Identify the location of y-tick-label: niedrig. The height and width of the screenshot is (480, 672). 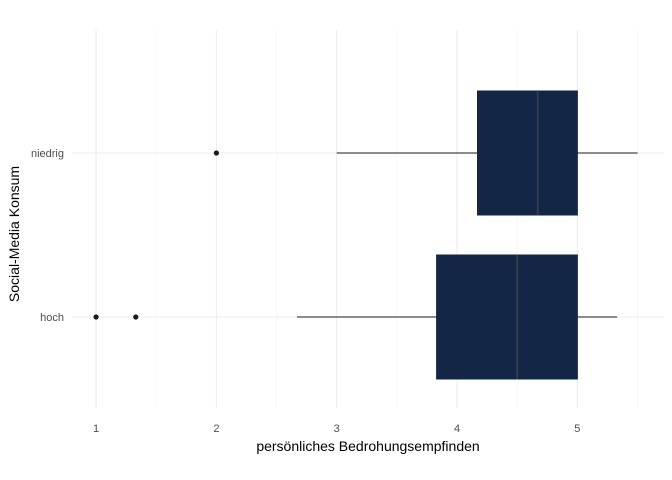
(47, 154).